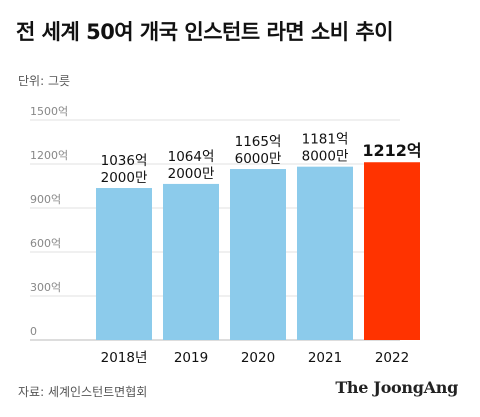 This screenshot has height=417, width=480. Describe the element at coordinates (191, 358) in the screenshot. I see `x-tick-label: 2019` at that location.